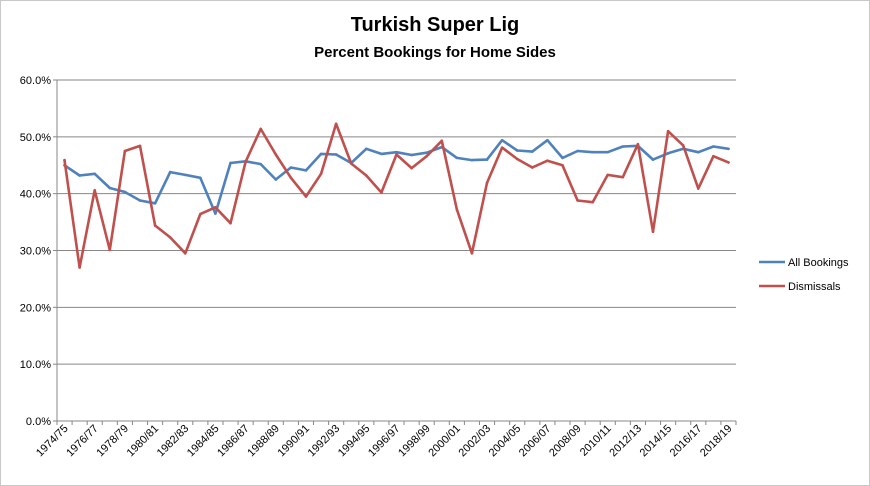 The height and width of the screenshot is (486, 870). What do you see at coordinates (38, 422) in the screenshot?
I see `y-tick-label: 0.0%` at bounding box center [38, 422].